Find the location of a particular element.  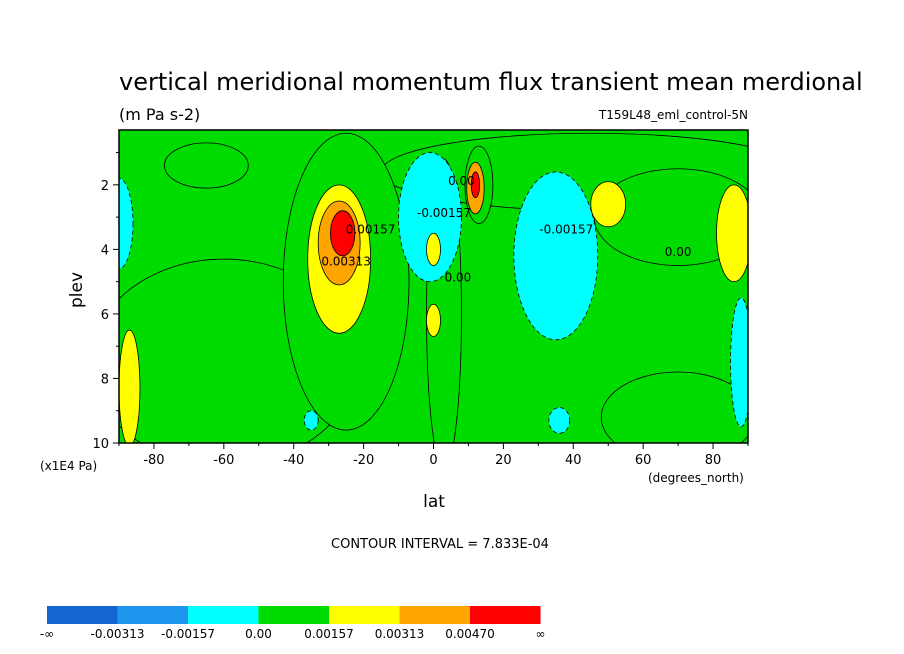

colorbar-label-2: -0.00157 is located at coordinates (188, 634).